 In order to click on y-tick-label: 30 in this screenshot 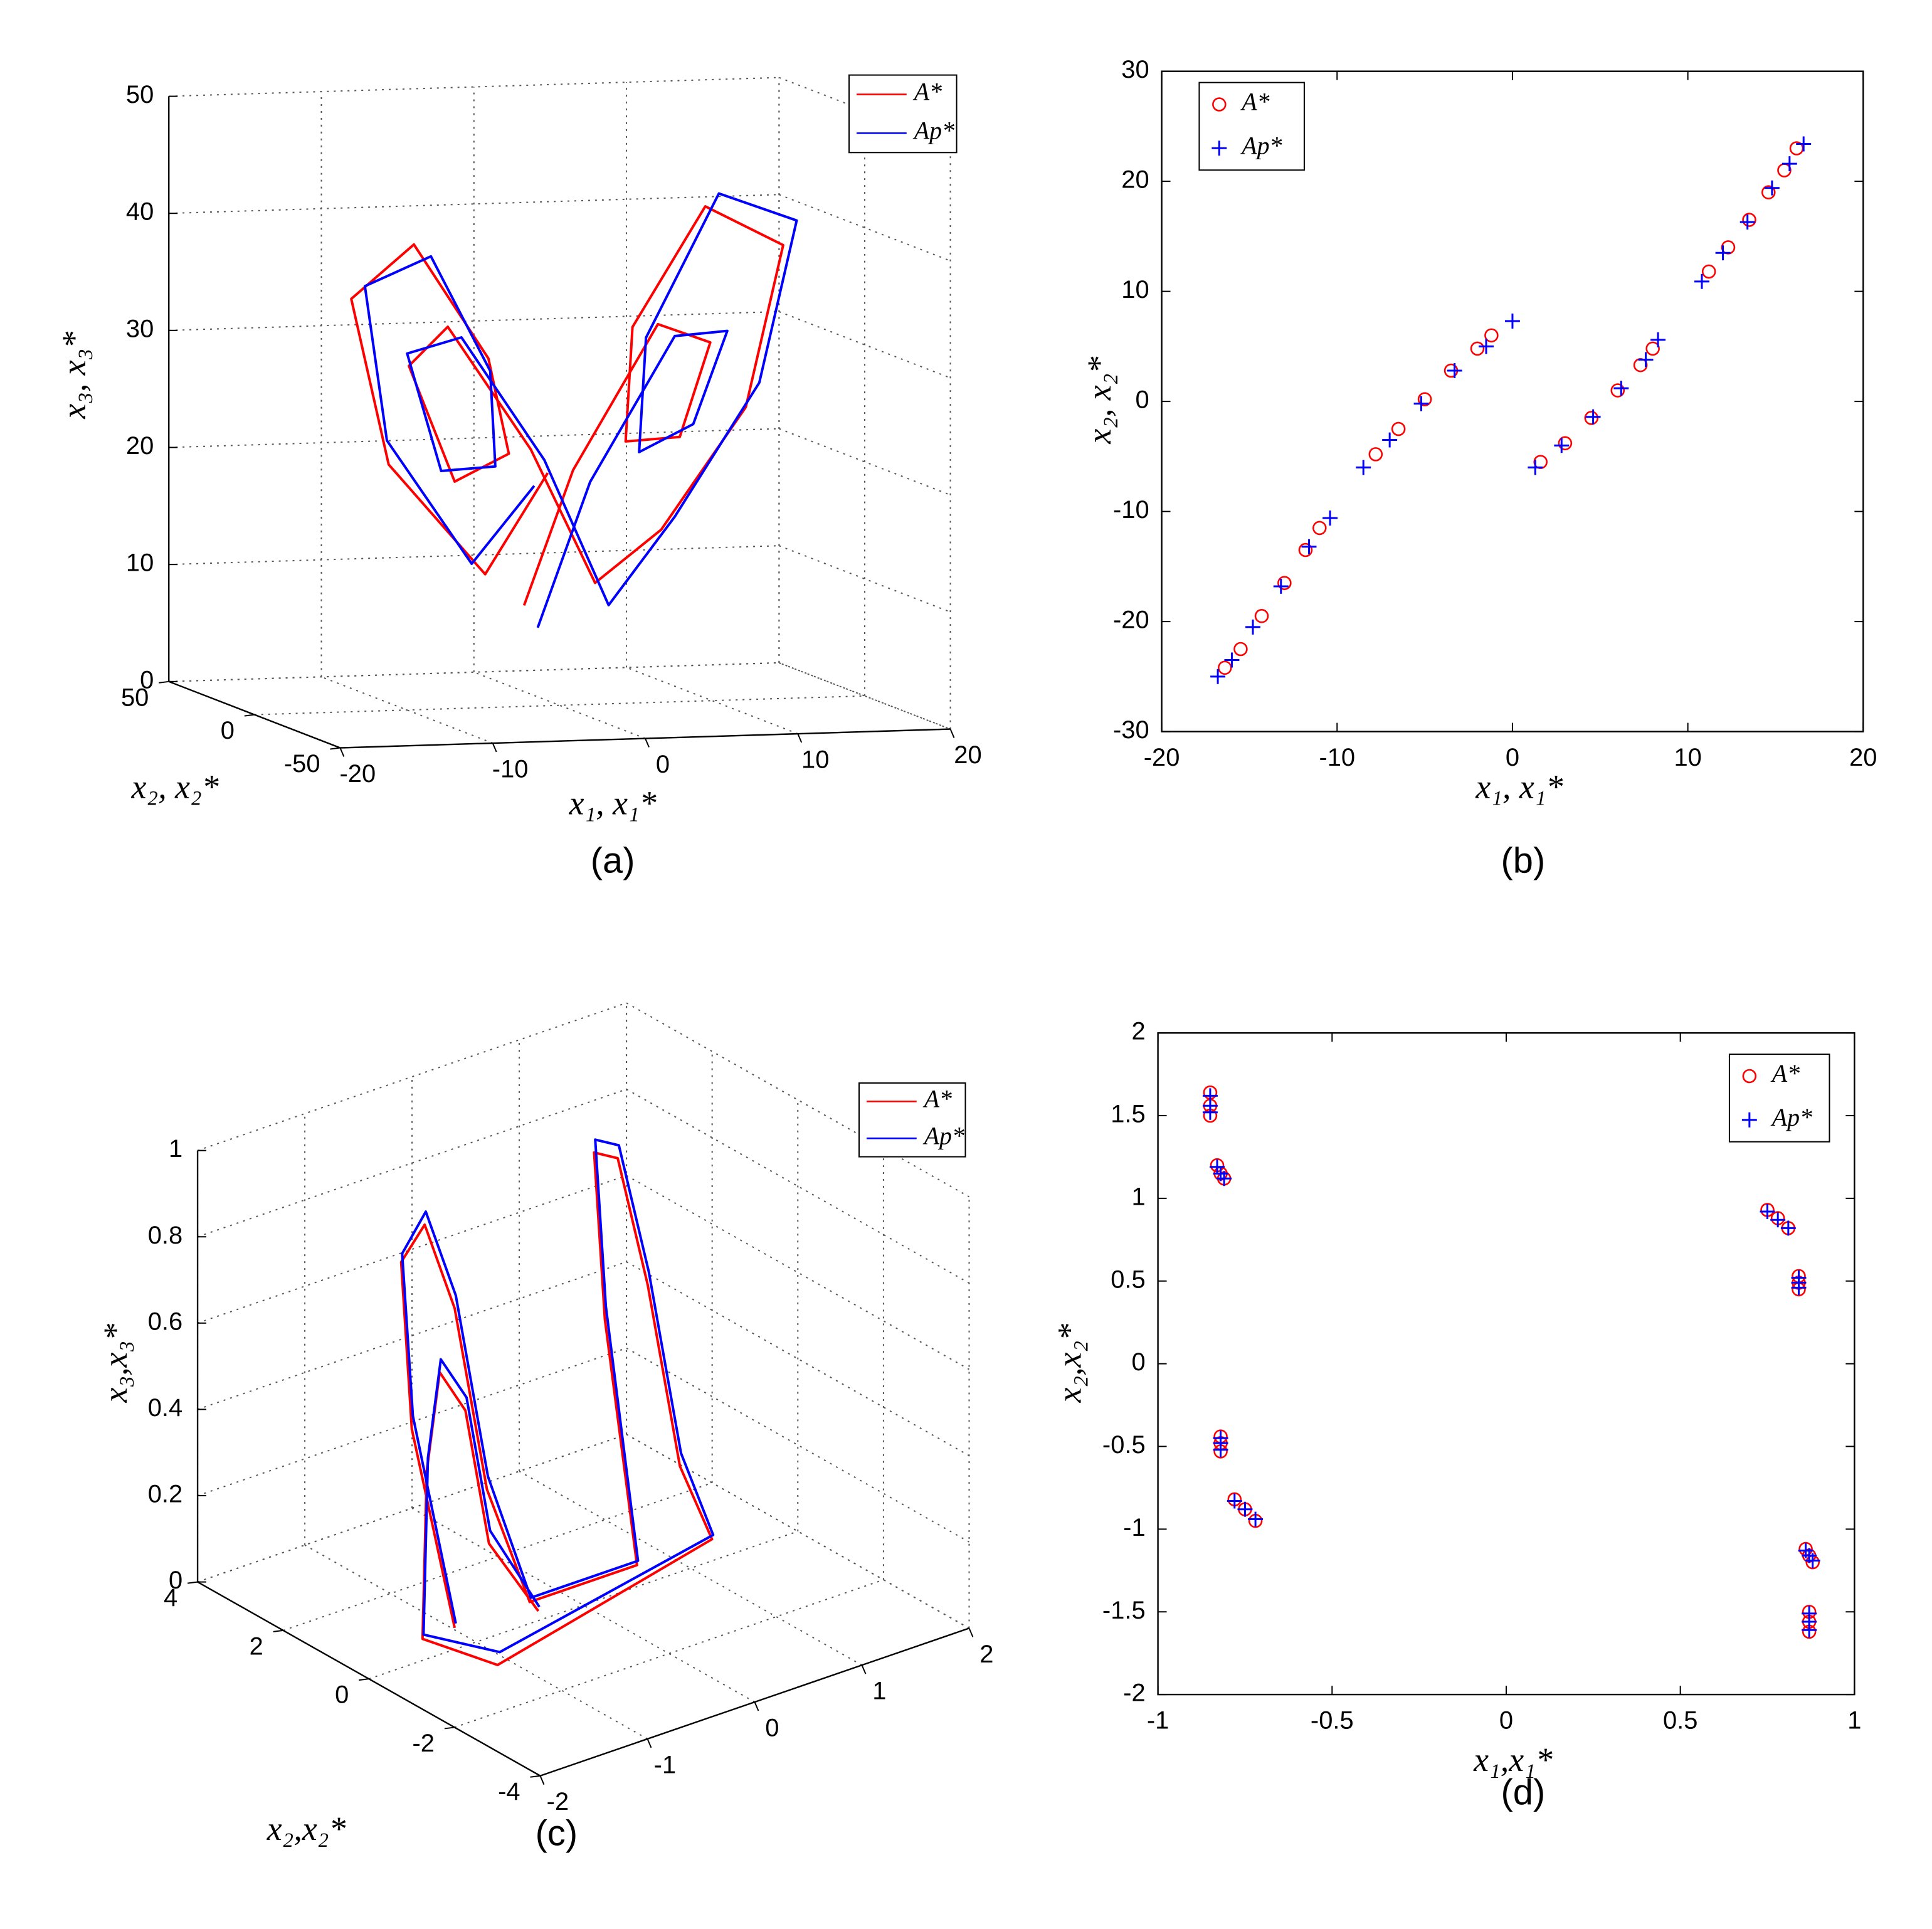, I will do `click(1135, 70)`.